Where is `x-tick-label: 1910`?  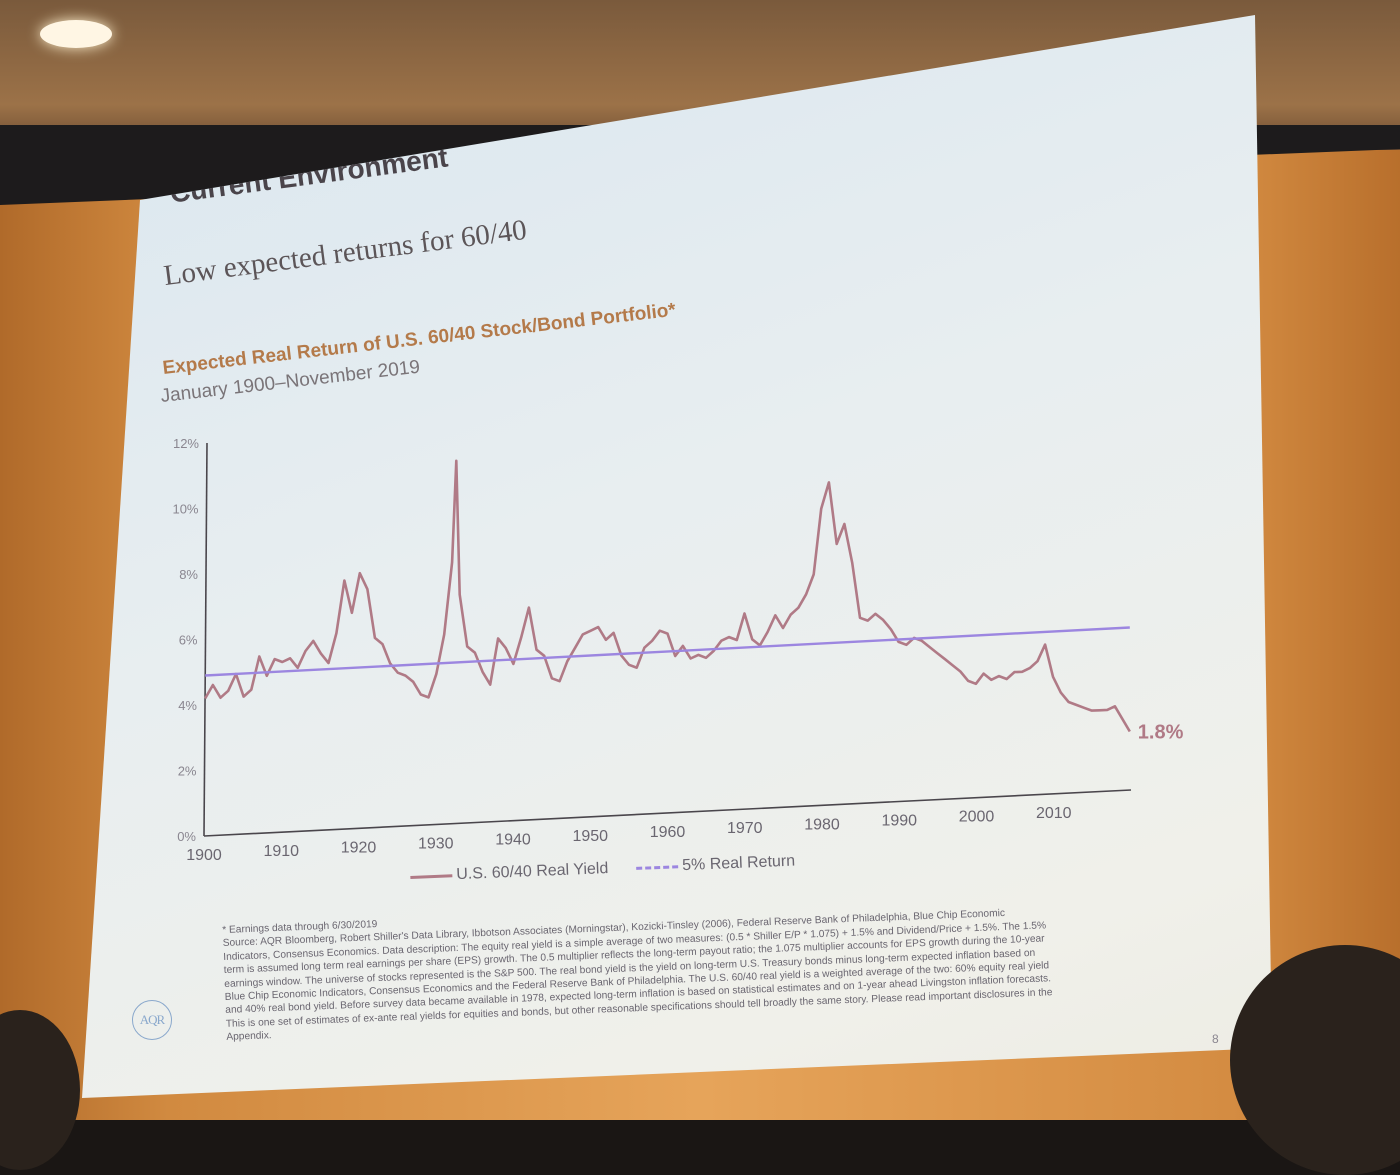 x-tick-label: 1910 is located at coordinates (281, 851).